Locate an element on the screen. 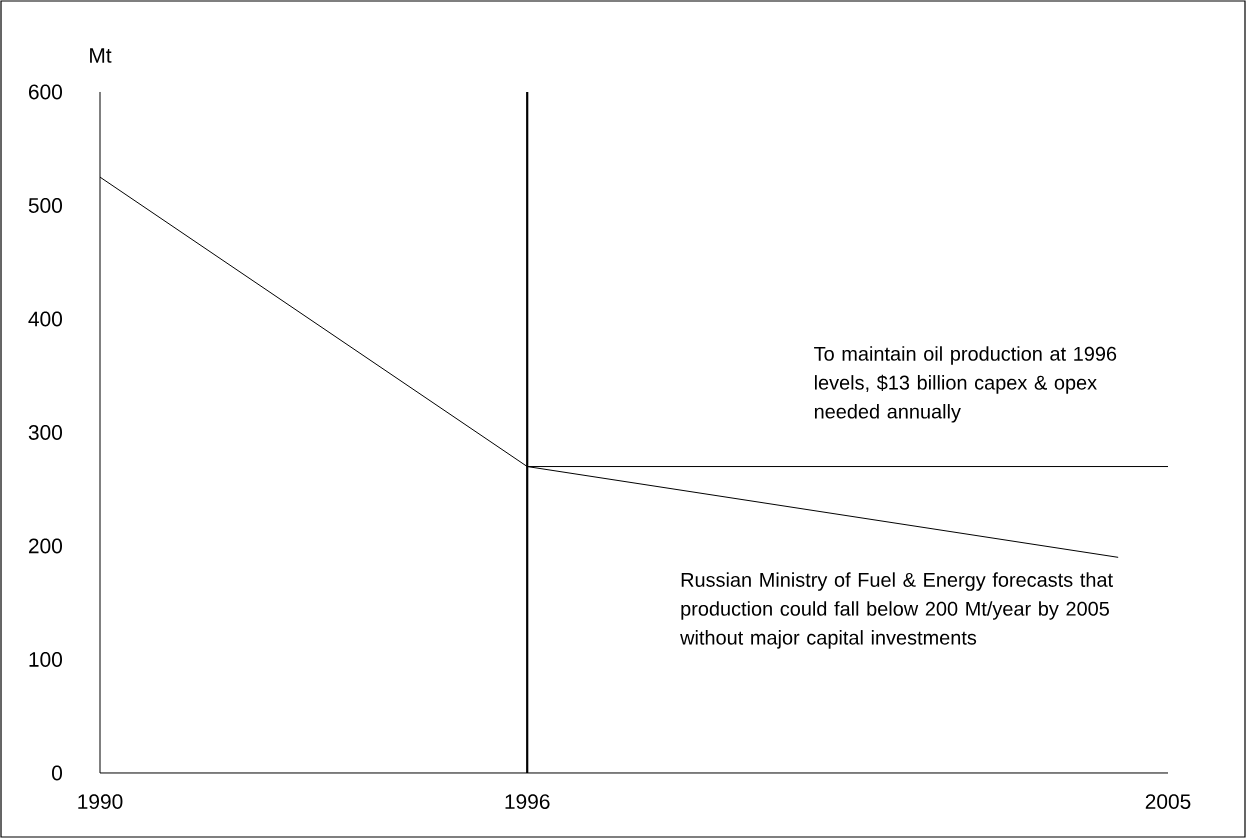 This screenshot has height=838, width=1246. x-tick-label: 1996 is located at coordinates (527, 801).